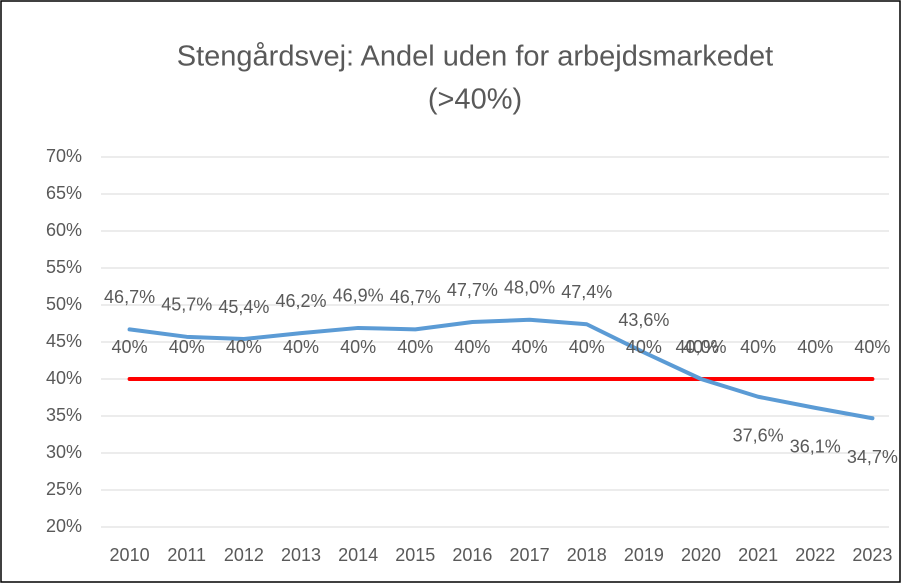 This screenshot has width=902, height=584. I want to click on data-label: 47,7%, so click(472, 290).